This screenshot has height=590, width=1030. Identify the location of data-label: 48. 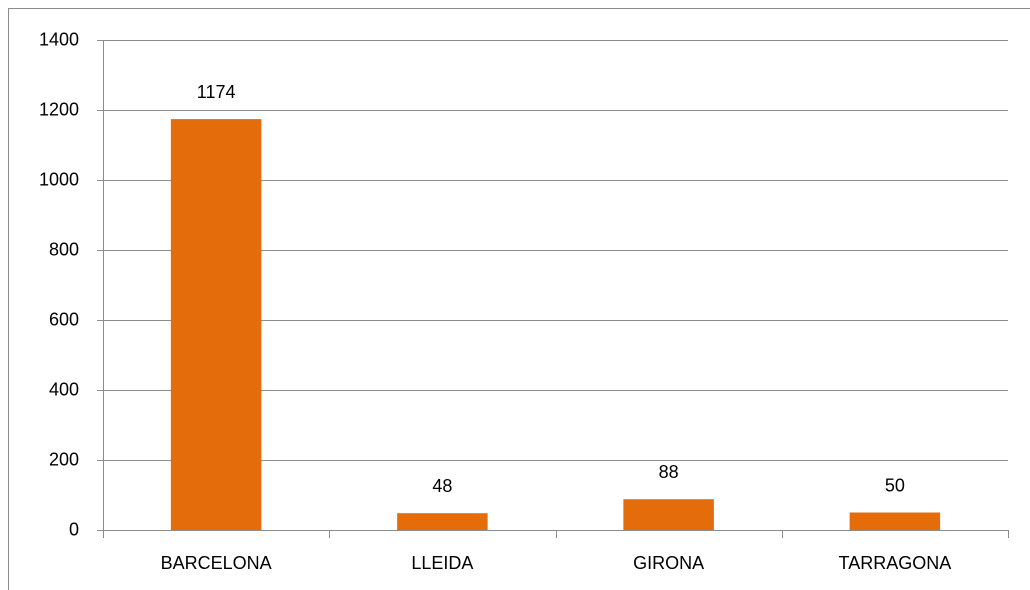
(442, 486).